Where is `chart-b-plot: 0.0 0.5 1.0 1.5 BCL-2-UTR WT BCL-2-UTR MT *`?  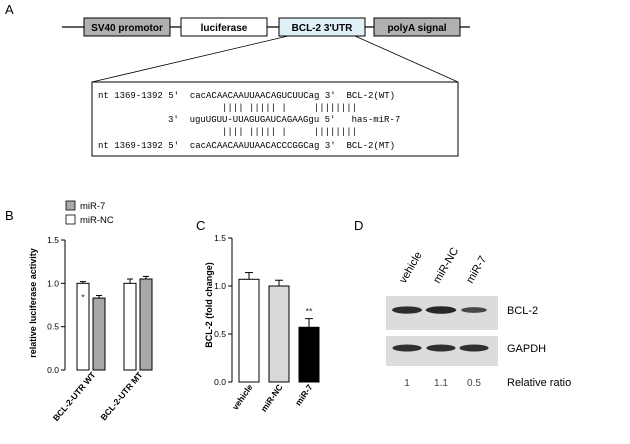 chart-b-plot: 0.0 0.5 1.0 1.5 BCL-2-UTR WT BCL-2-UTR MT * is located at coordinates (100, 329).